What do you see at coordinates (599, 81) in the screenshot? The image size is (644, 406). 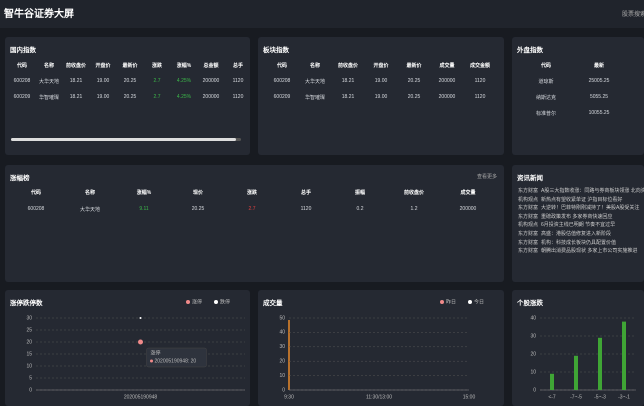 I see `table-cell: 25005.25` at bounding box center [599, 81].